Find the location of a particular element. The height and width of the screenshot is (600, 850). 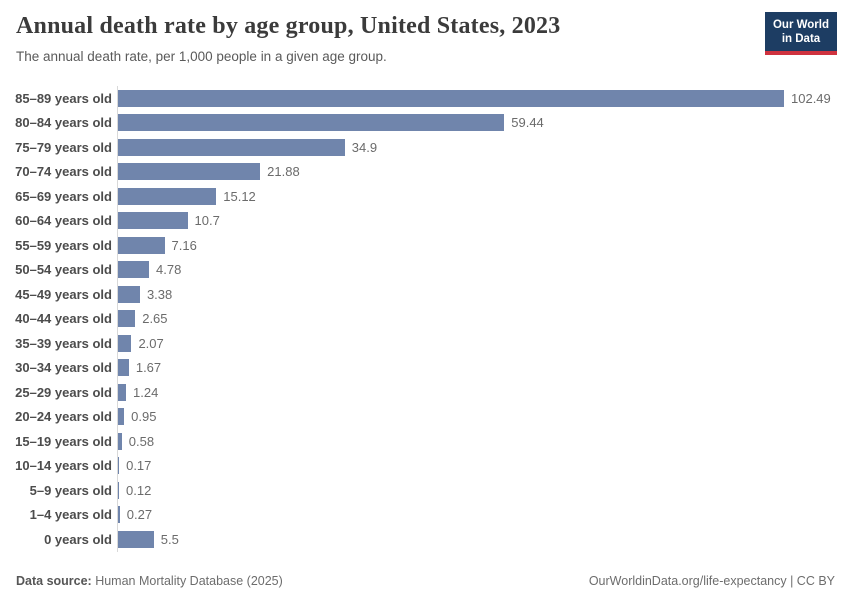

chart-row: 25–29 years old 1.24 is located at coordinates (425, 392).